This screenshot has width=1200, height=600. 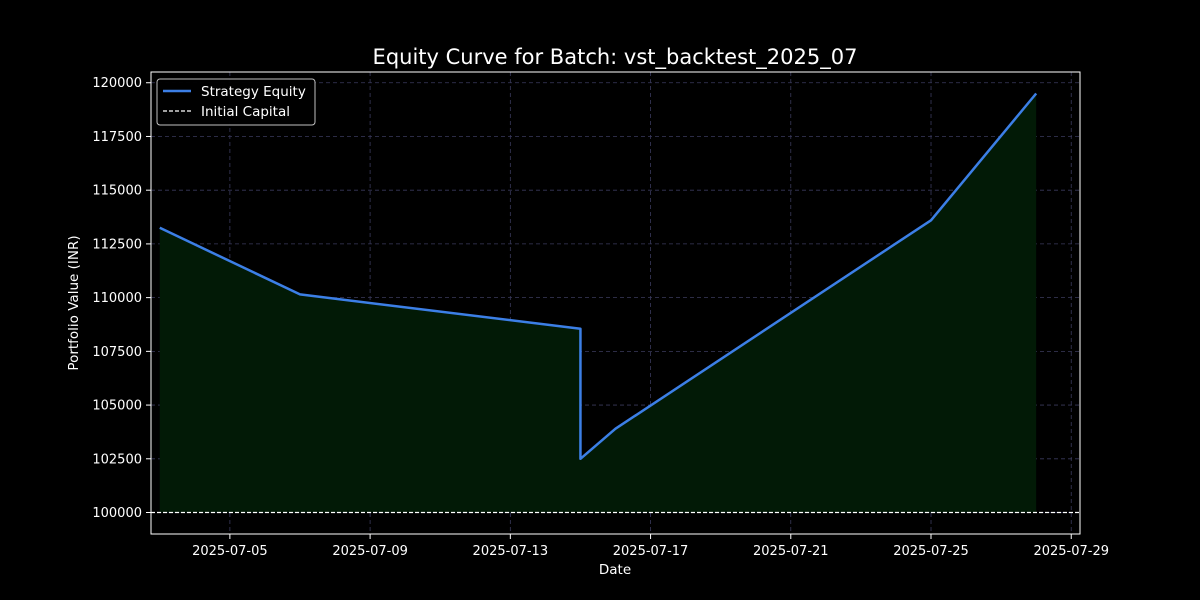 What do you see at coordinates (370, 551) in the screenshot?
I see `x-tick-label: 2025-07-09` at bounding box center [370, 551].